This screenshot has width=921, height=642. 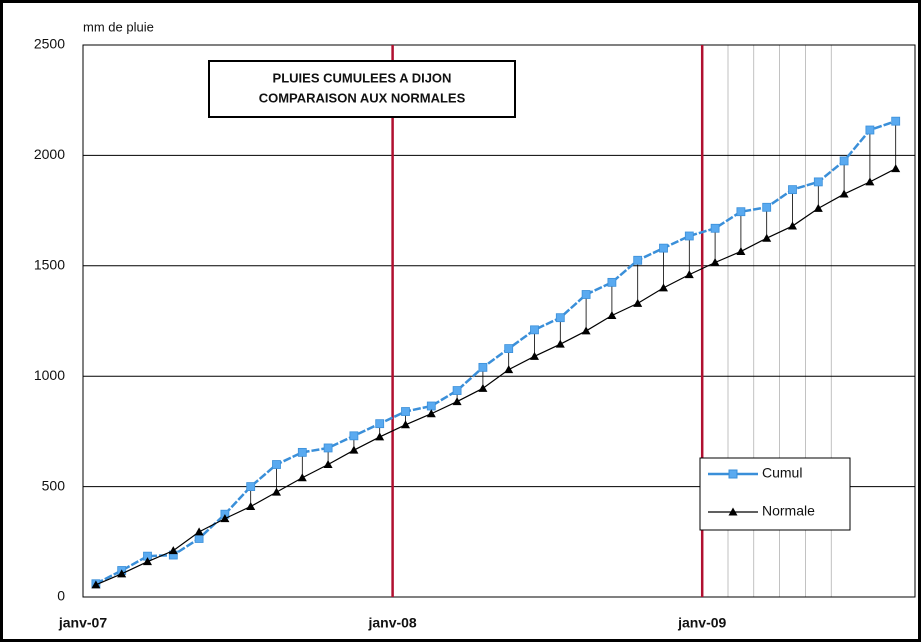 What do you see at coordinates (362, 97) in the screenshot?
I see `chart-subtitle: COMPARAISON AUX NORMALES` at bounding box center [362, 97].